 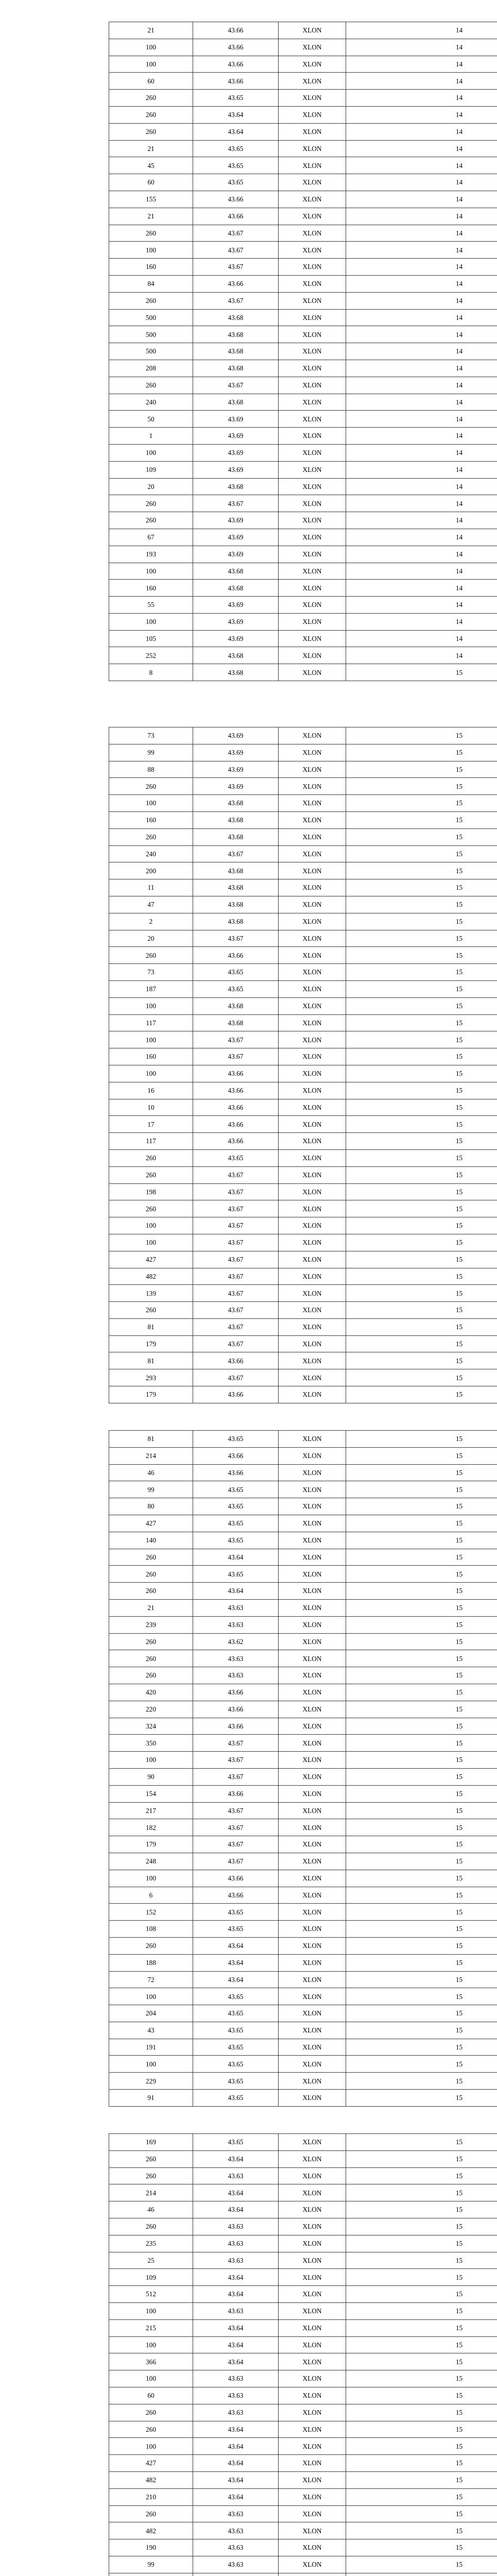 What do you see at coordinates (151, 284) in the screenshot?
I see `quantity-cell: 84` at bounding box center [151, 284].